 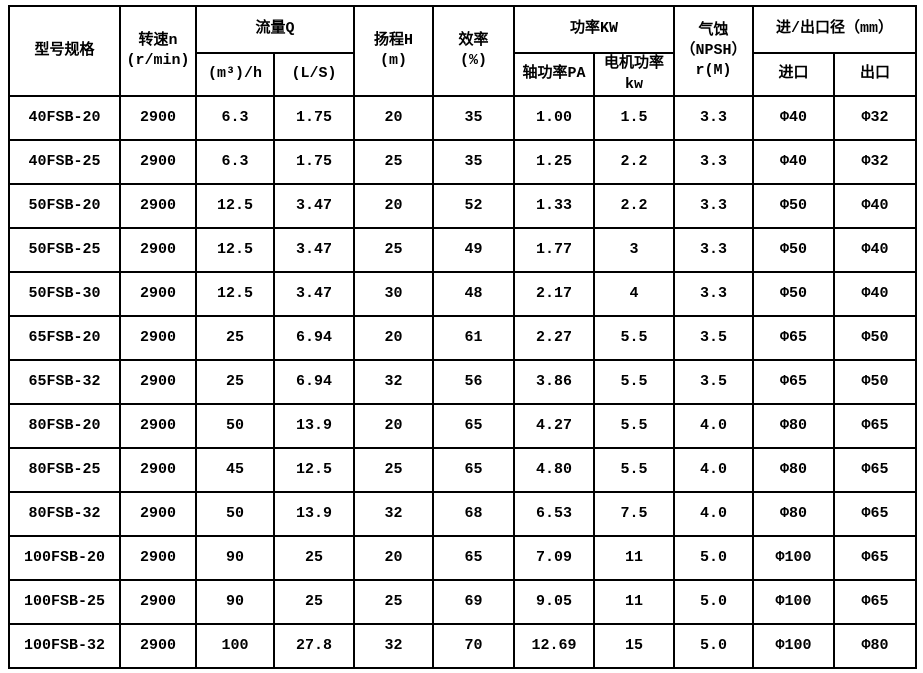 What do you see at coordinates (794, 294) in the screenshot?
I see `cell-inlet: Φ50` at bounding box center [794, 294].